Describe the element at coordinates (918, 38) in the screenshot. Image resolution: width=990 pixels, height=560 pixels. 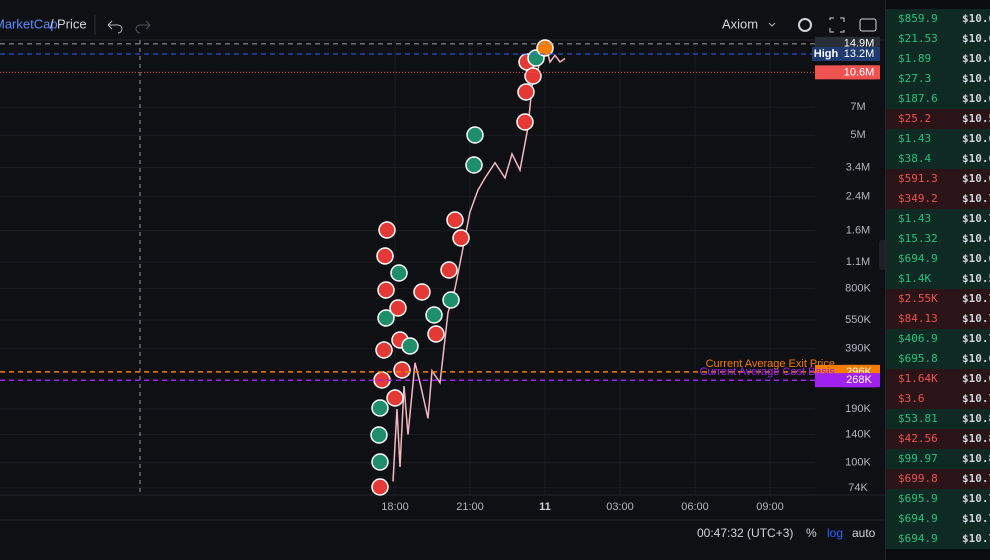
I see `amount: $21.53` at that location.